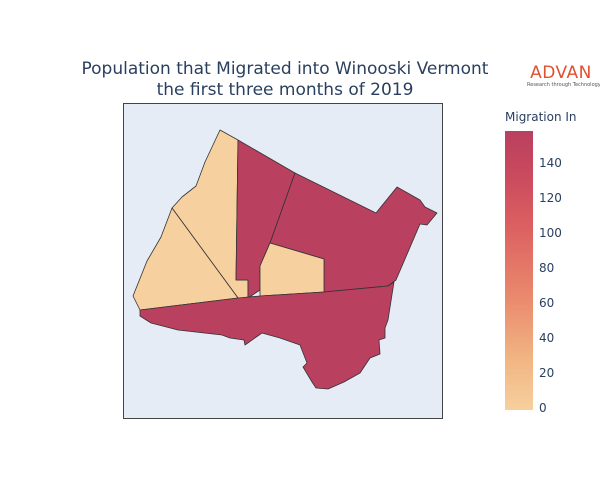 This screenshot has width=600, height=500. I want to click on colorbar-title: Migration In, so click(541, 117).